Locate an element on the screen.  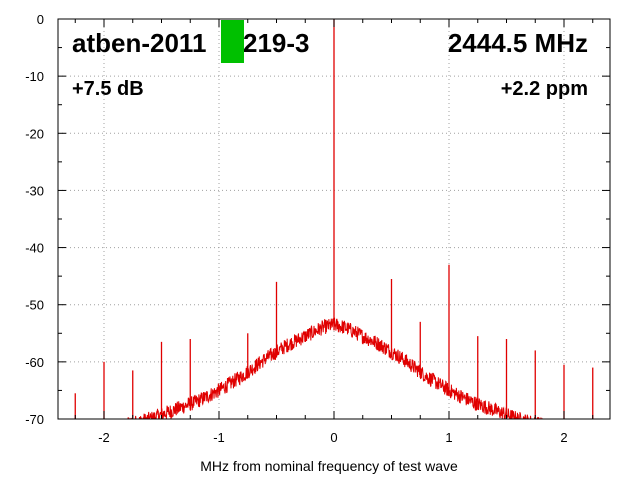
y-tick-label: -30 is located at coordinates (34, 190).